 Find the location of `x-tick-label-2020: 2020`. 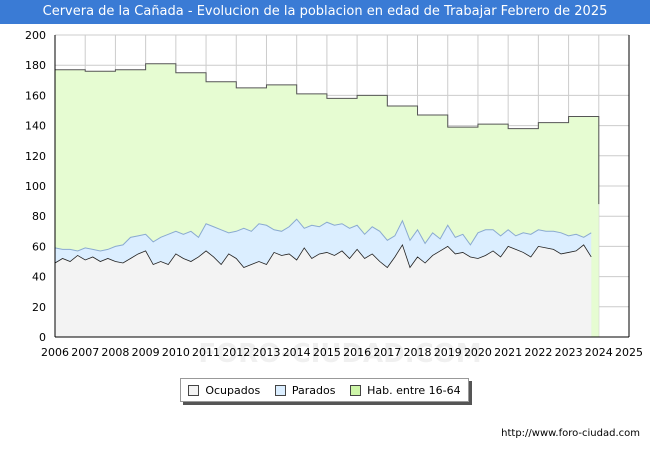

x-tick-label-2020: 2020 is located at coordinates (478, 352).